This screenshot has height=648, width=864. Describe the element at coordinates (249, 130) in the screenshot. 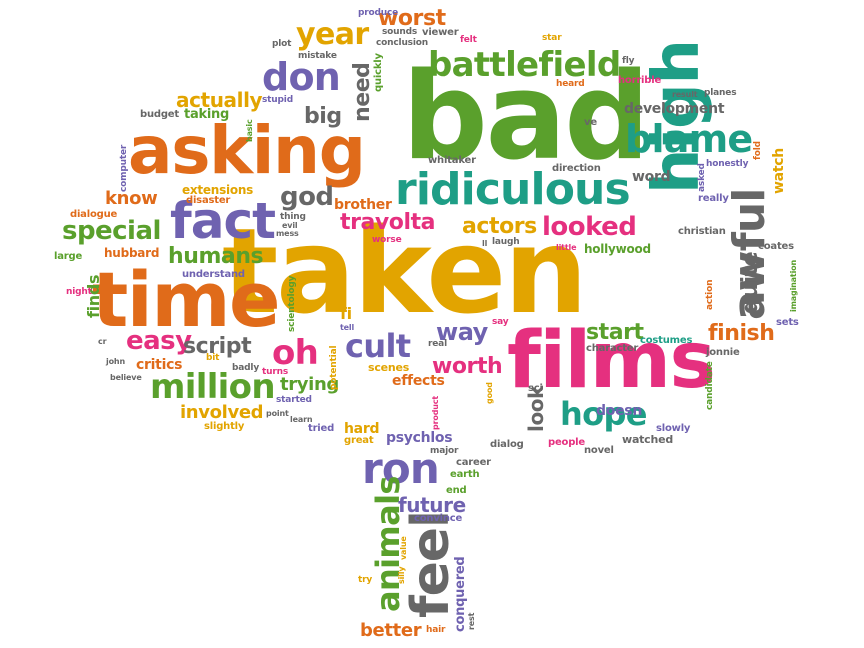

I see `word-basic: basic` at that location.